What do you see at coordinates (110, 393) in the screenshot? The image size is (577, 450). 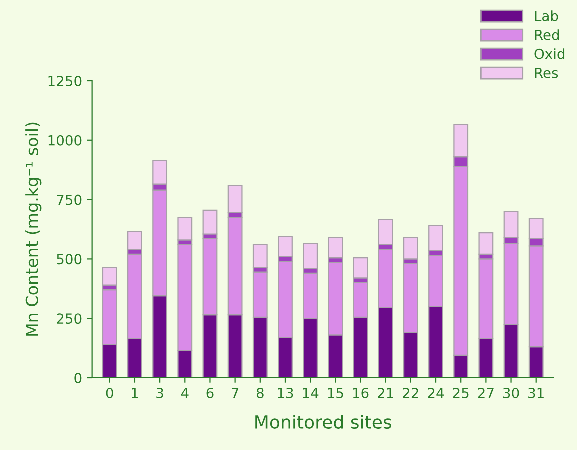 I see `x-tick-label: 0` at bounding box center [110, 393].